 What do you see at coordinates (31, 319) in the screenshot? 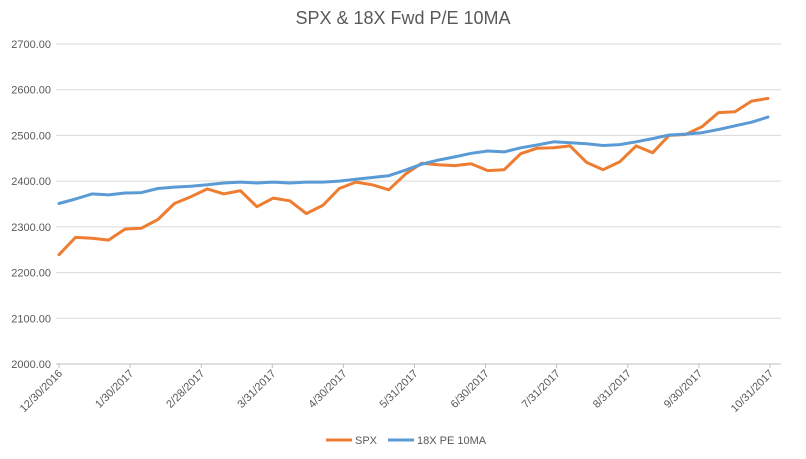
I see `y-tick-label: 2100.00` at bounding box center [31, 319].